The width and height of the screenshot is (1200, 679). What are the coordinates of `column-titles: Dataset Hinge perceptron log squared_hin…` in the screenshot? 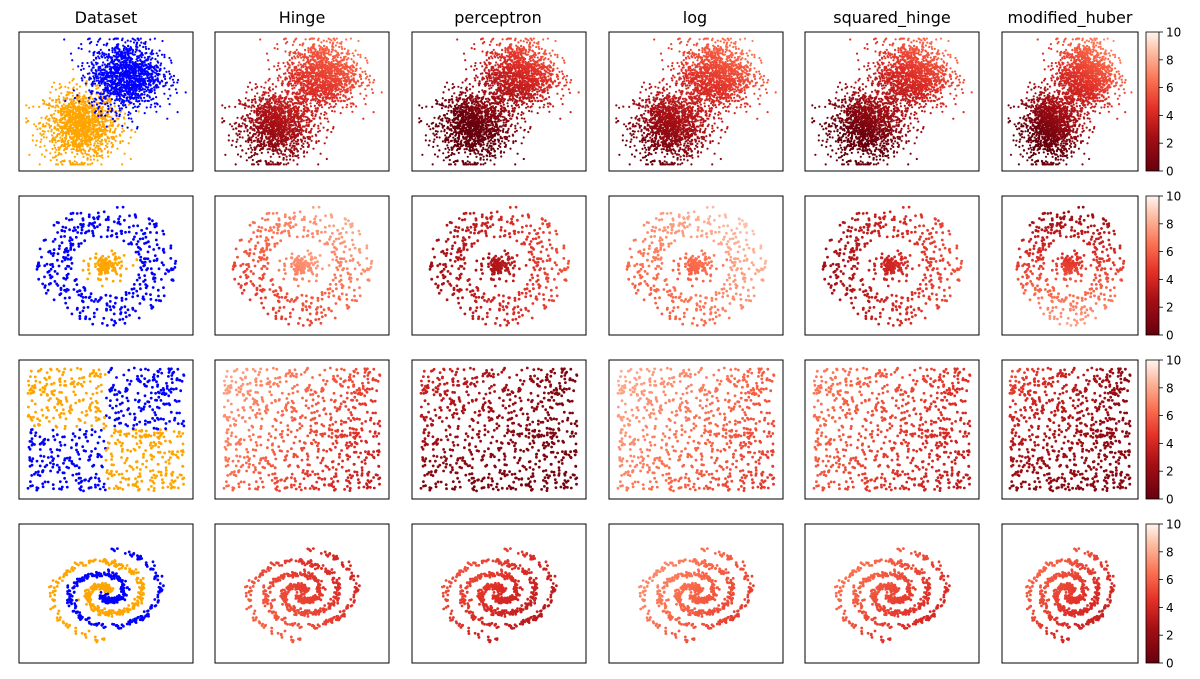 It's located at (604, 18).